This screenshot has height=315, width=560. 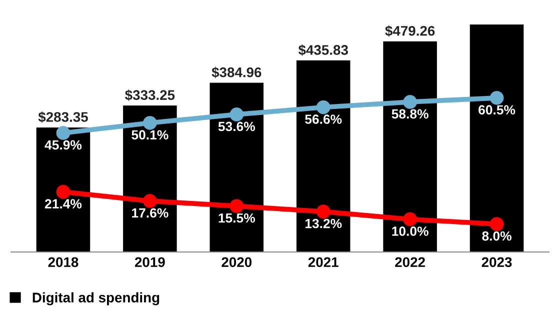 I want to click on data-label: $384.96, so click(x=237, y=72).